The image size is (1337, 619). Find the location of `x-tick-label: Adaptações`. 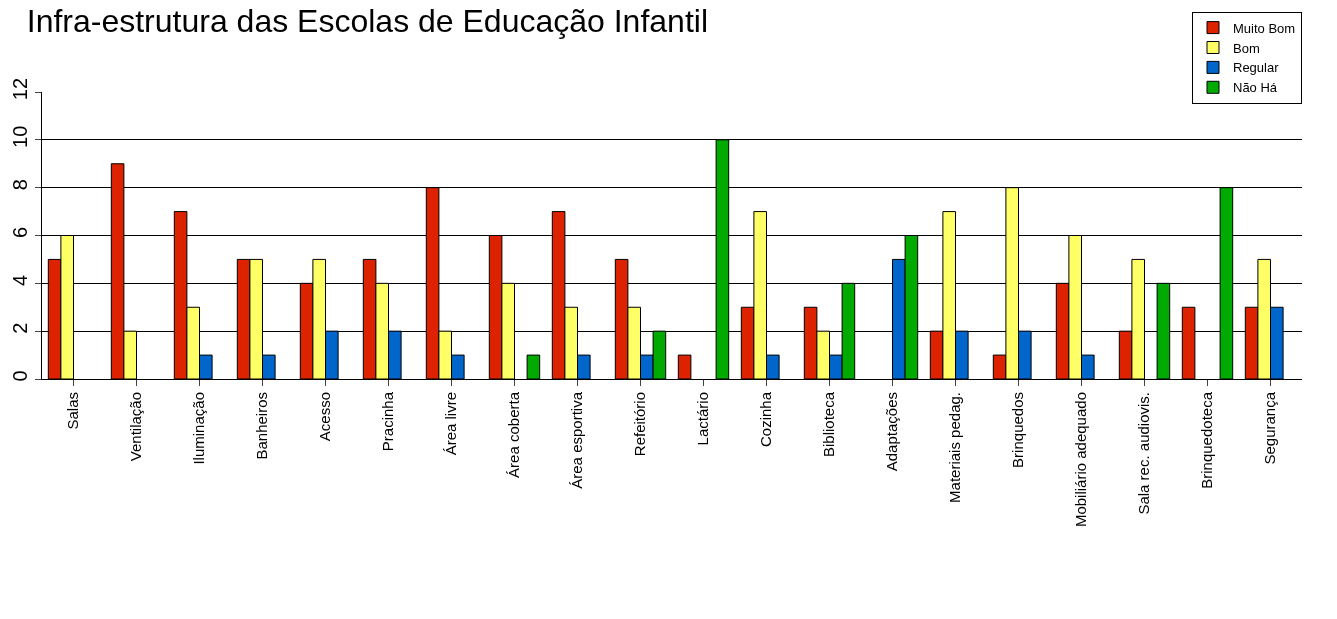

x-tick-label: Adaptações is located at coordinates (892, 432).